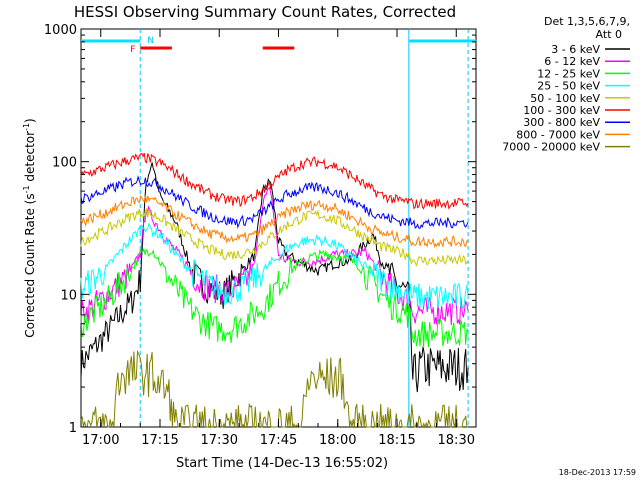  Describe the element at coordinates (278, 440) in the screenshot. I see `x-tick-label: 17:45` at that location.